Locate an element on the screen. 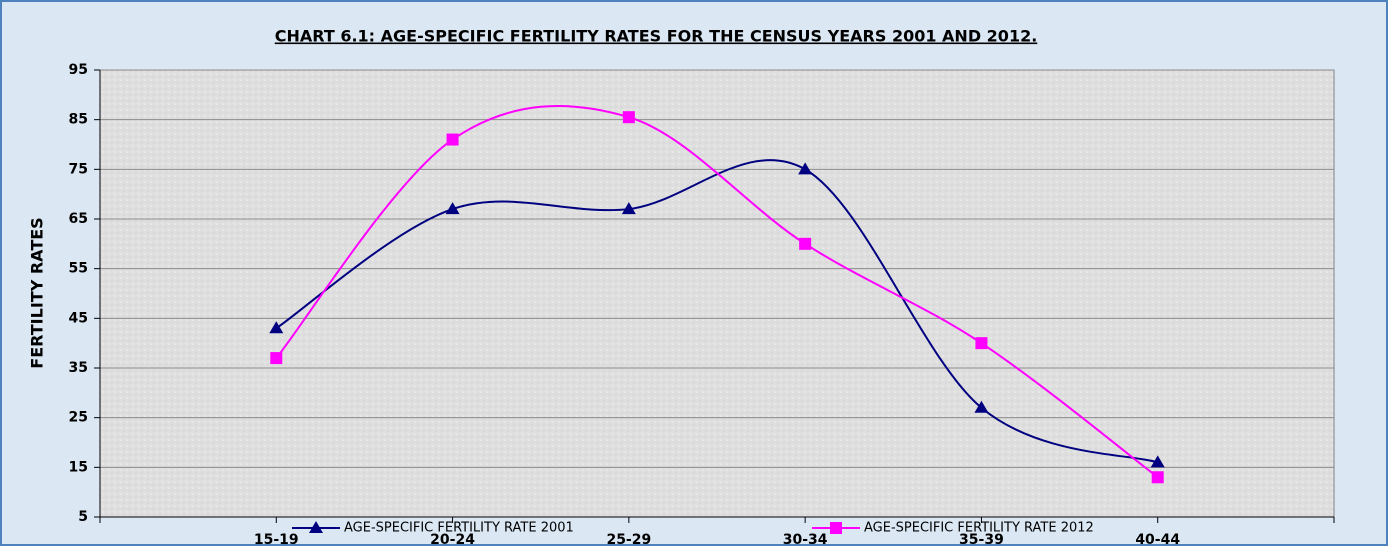  legend-label: AGE-SPECIFIC FERTILITY RATE 2001 is located at coordinates (459, 528).